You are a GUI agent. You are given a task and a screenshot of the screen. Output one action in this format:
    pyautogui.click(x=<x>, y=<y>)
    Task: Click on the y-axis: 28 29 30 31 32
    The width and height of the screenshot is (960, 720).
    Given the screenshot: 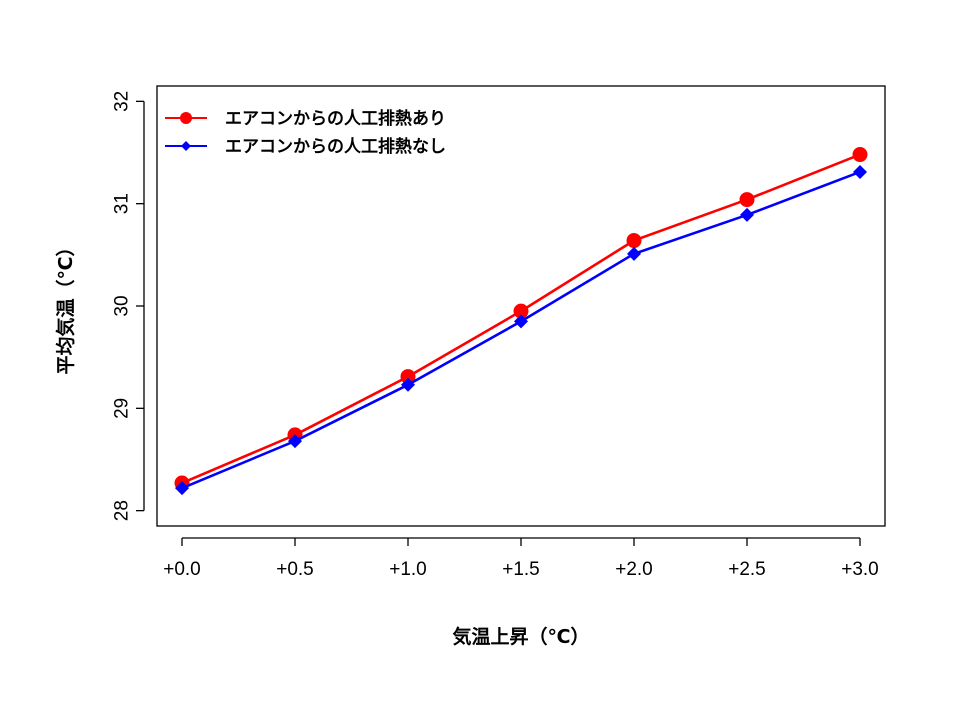 What is the action you would take?
    pyautogui.click(x=128, y=306)
    